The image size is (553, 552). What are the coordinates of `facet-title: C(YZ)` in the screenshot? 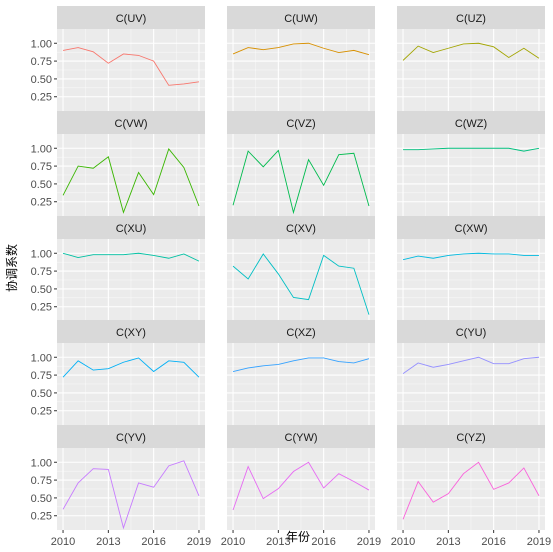 It's located at (470, 438).